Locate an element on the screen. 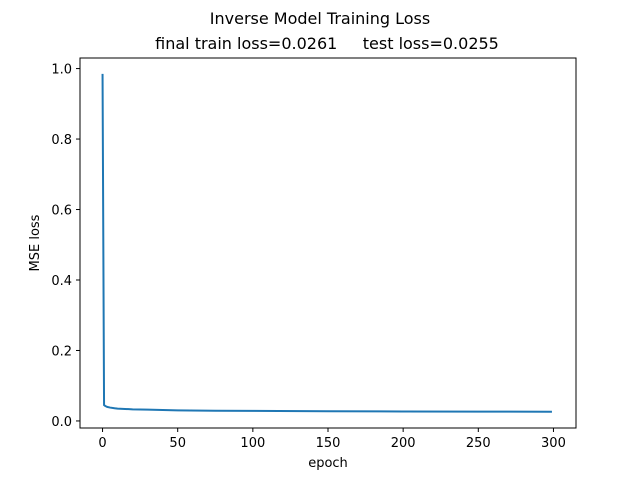 The image size is (640, 480). y-tick-label: 0.4 is located at coordinates (61, 281).